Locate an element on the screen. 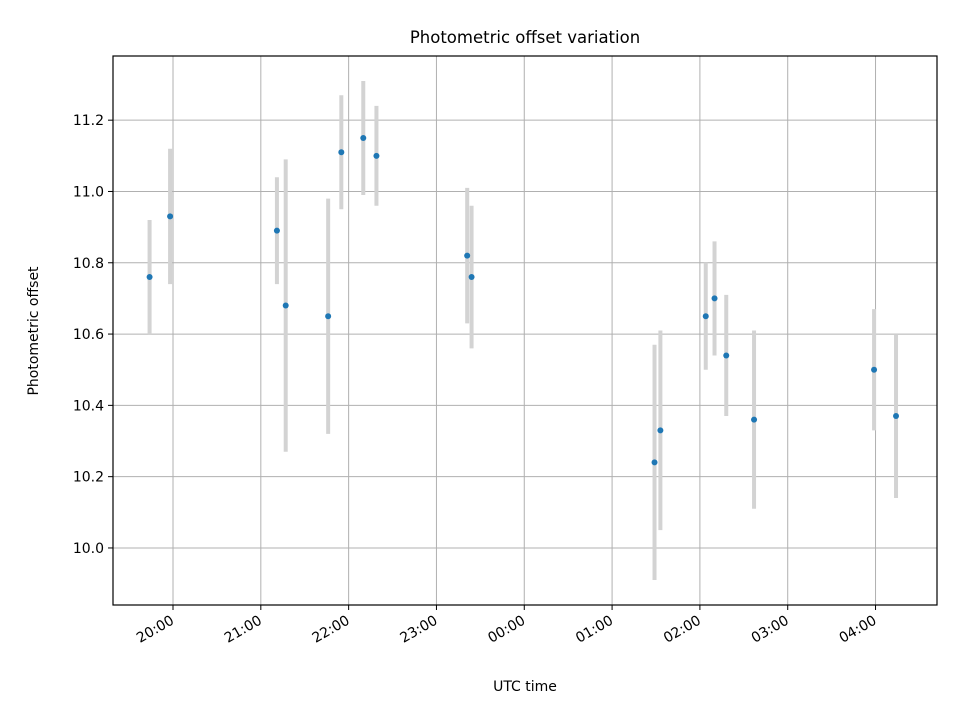  y-tick-label: 10.2 is located at coordinates (88, 478).